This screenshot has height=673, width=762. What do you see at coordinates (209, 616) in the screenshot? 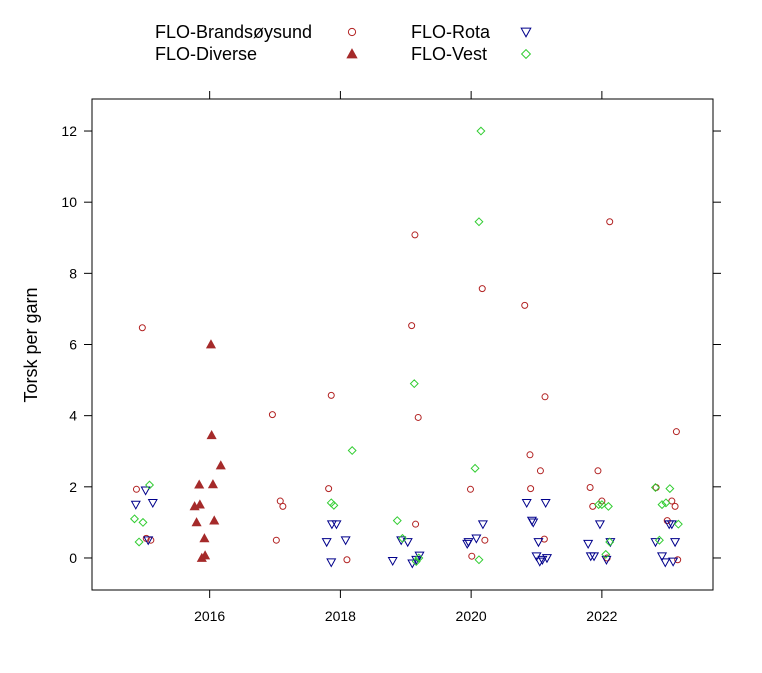
I see `x-tick-label: 2016` at bounding box center [209, 616].